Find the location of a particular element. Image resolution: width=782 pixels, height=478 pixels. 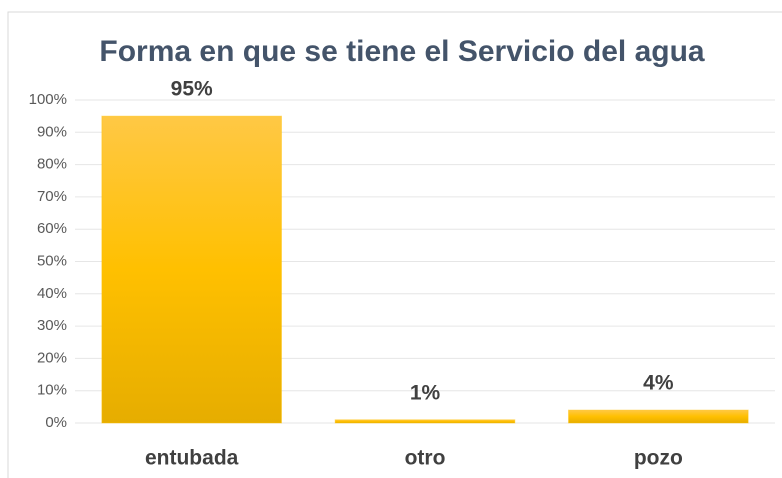

y-tick-label: 90% is located at coordinates (52, 131).